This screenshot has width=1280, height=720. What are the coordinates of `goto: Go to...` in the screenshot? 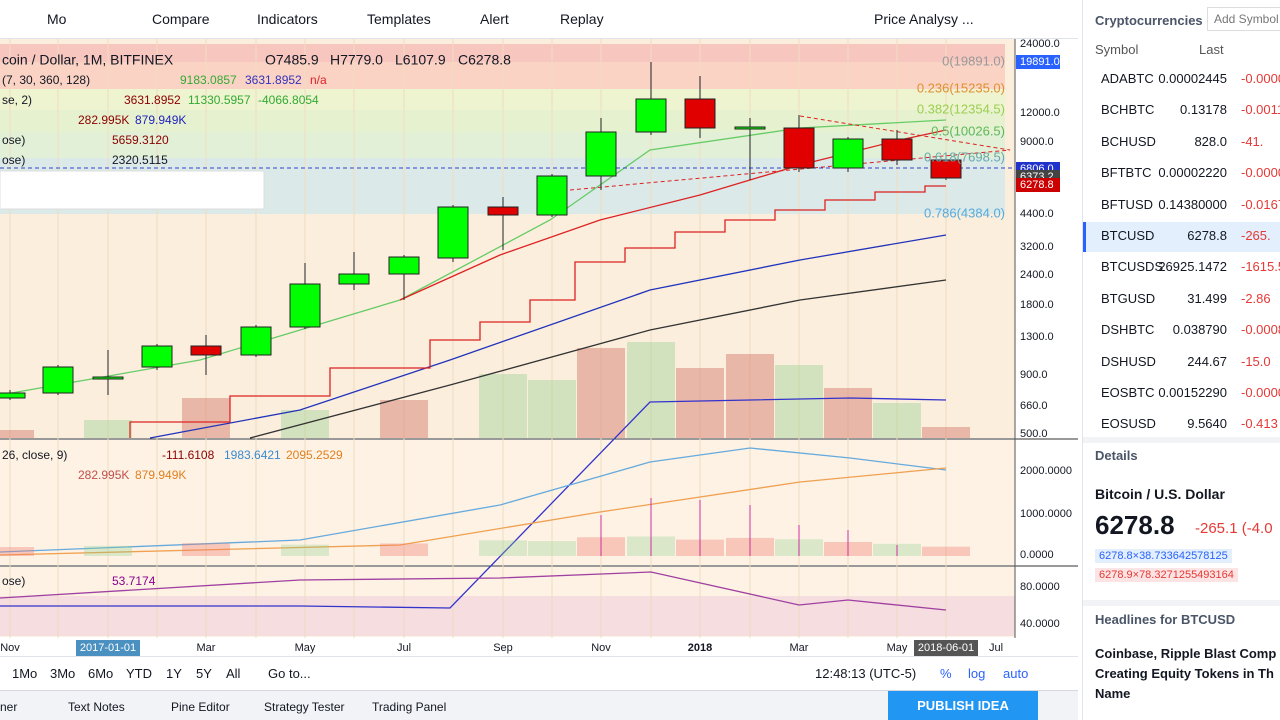 It's located at (289, 673).